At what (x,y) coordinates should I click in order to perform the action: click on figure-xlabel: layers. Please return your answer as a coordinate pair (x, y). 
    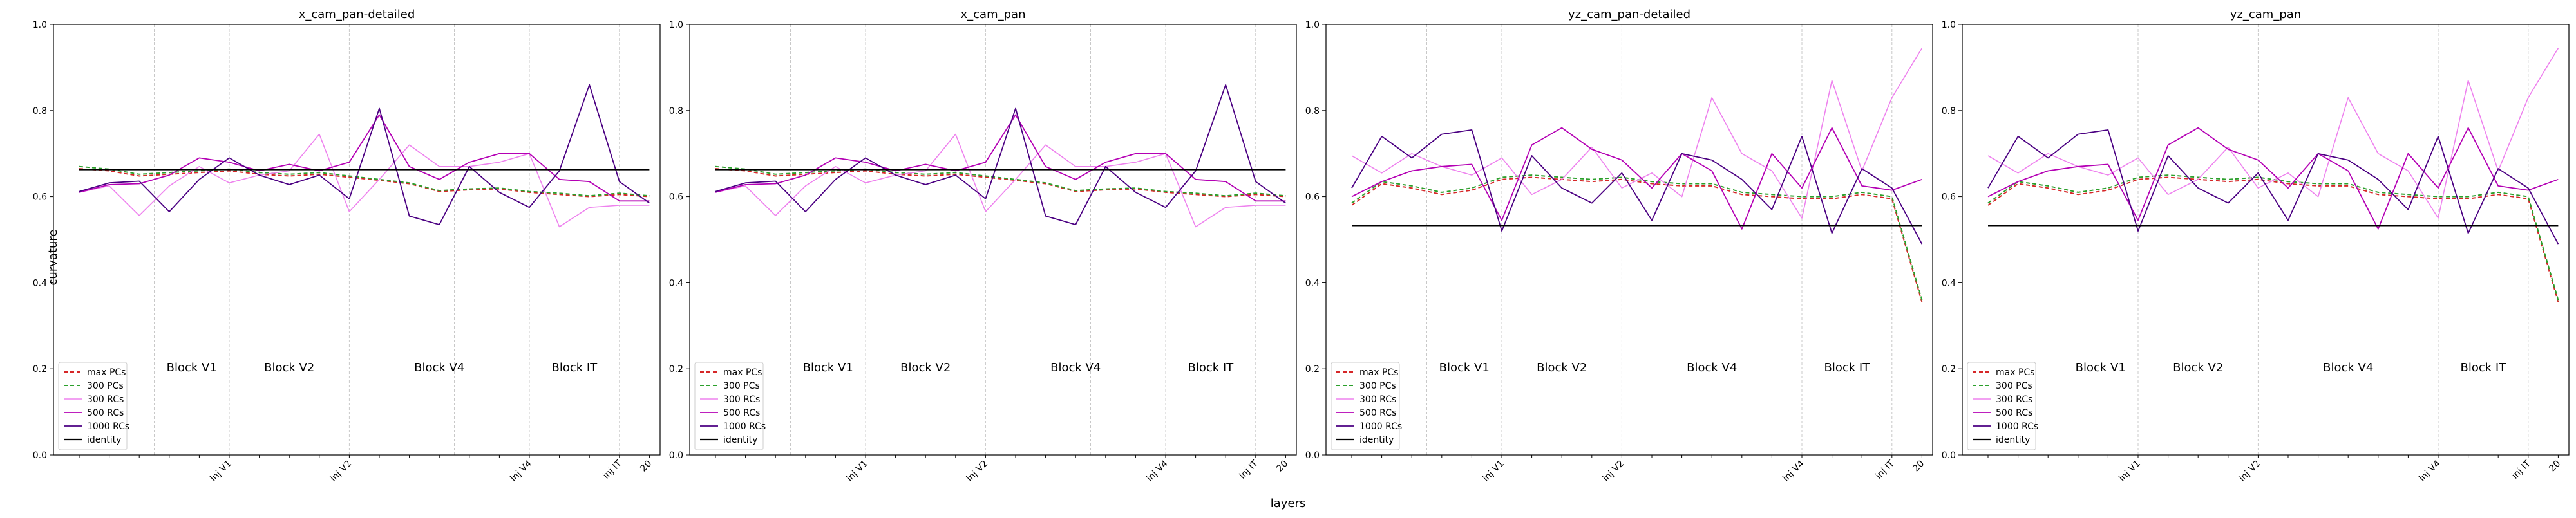
    Looking at the image, I should click on (1288, 503).